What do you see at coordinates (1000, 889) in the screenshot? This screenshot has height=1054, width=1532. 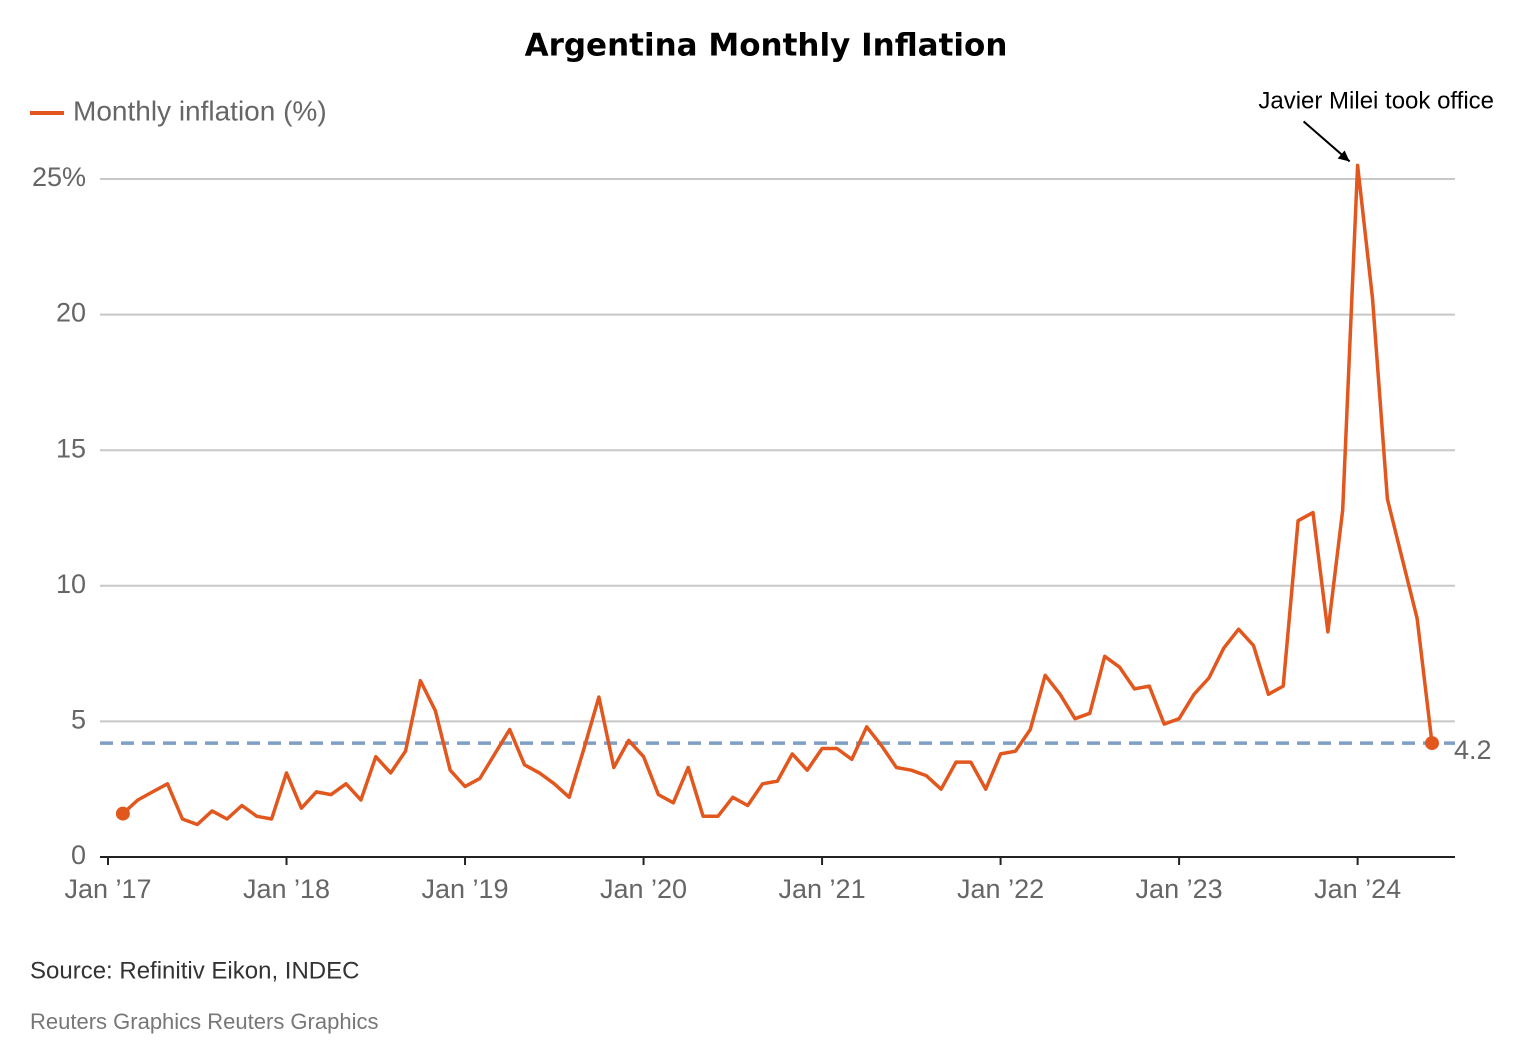 I see `x-tick-label: Jan ’22` at bounding box center [1000, 889].